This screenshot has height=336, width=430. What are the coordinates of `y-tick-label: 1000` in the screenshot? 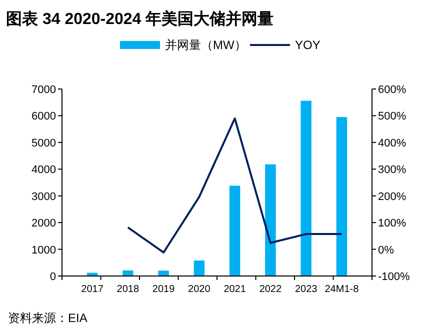 It's located at (44, 250).